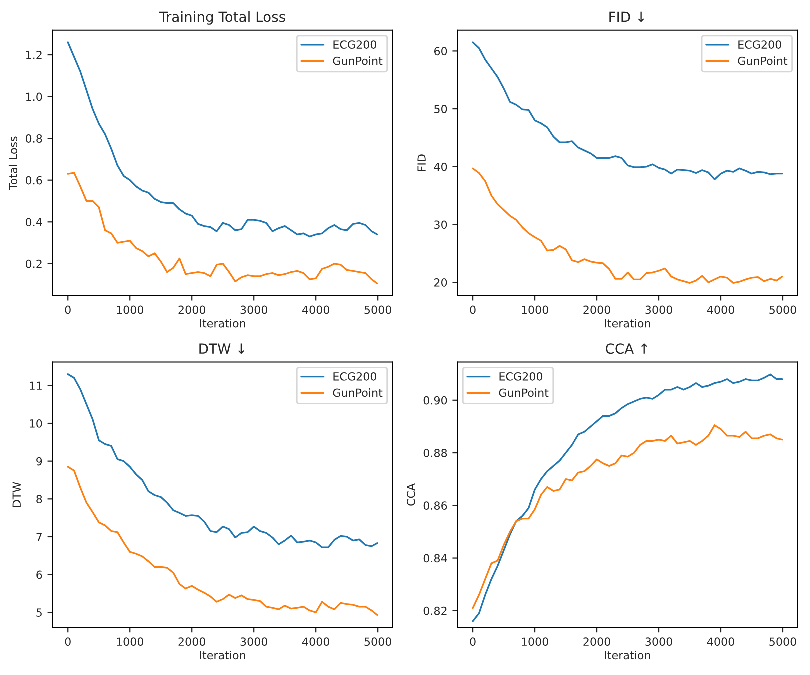  I want to click on y-tick-label: 0.8, so click(34, 138).